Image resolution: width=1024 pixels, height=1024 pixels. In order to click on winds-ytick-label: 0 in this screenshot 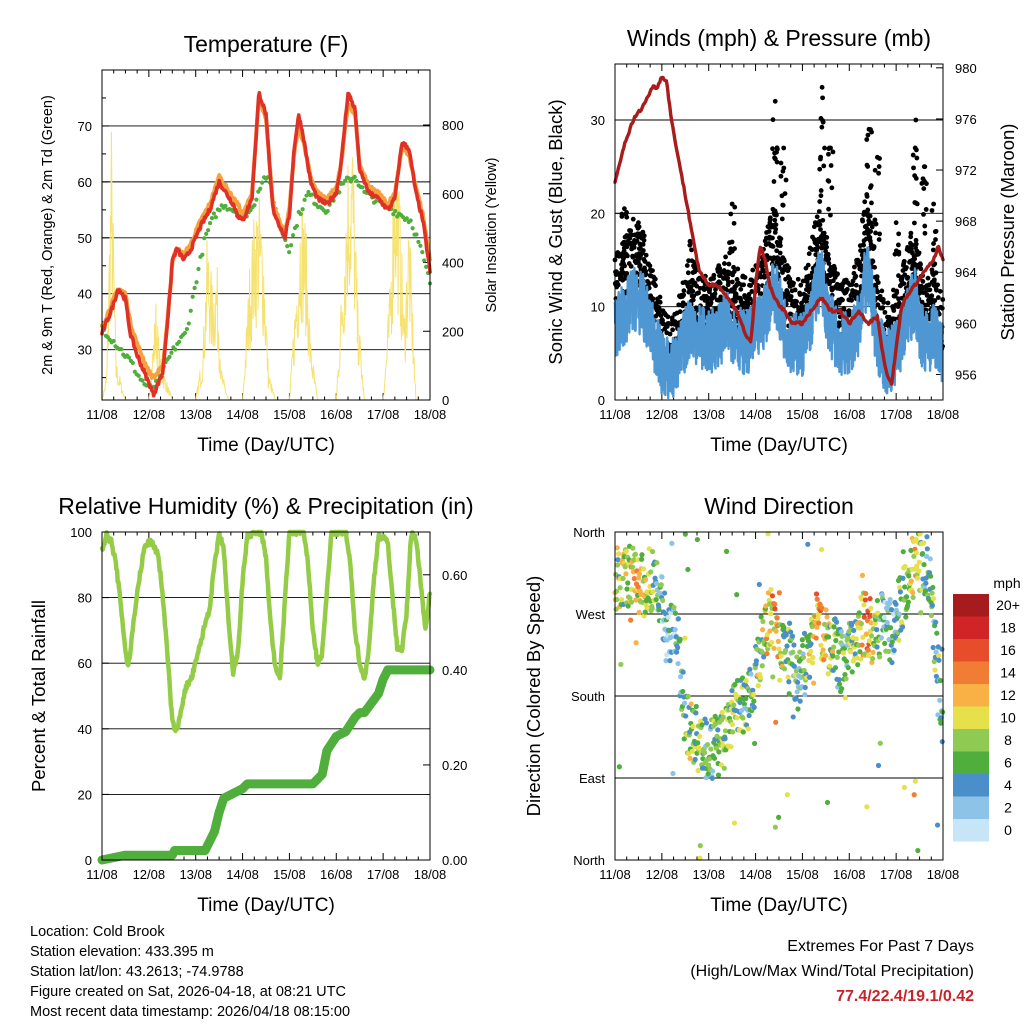, I will do `click(601, 400)`.